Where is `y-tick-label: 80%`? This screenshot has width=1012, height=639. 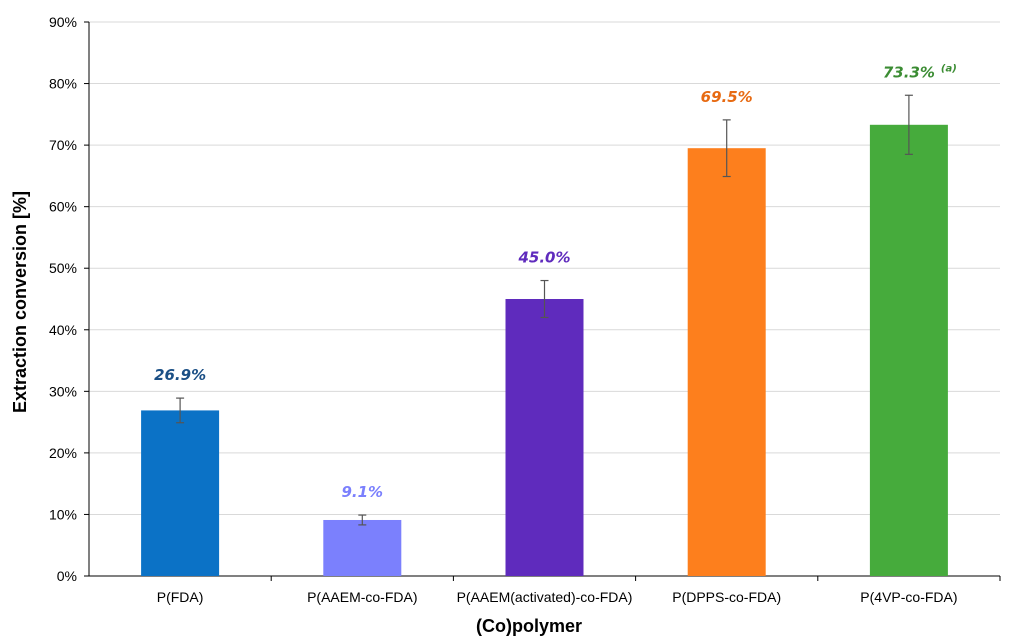 y-tick-label: 80% is located at coordinates (63, 84).